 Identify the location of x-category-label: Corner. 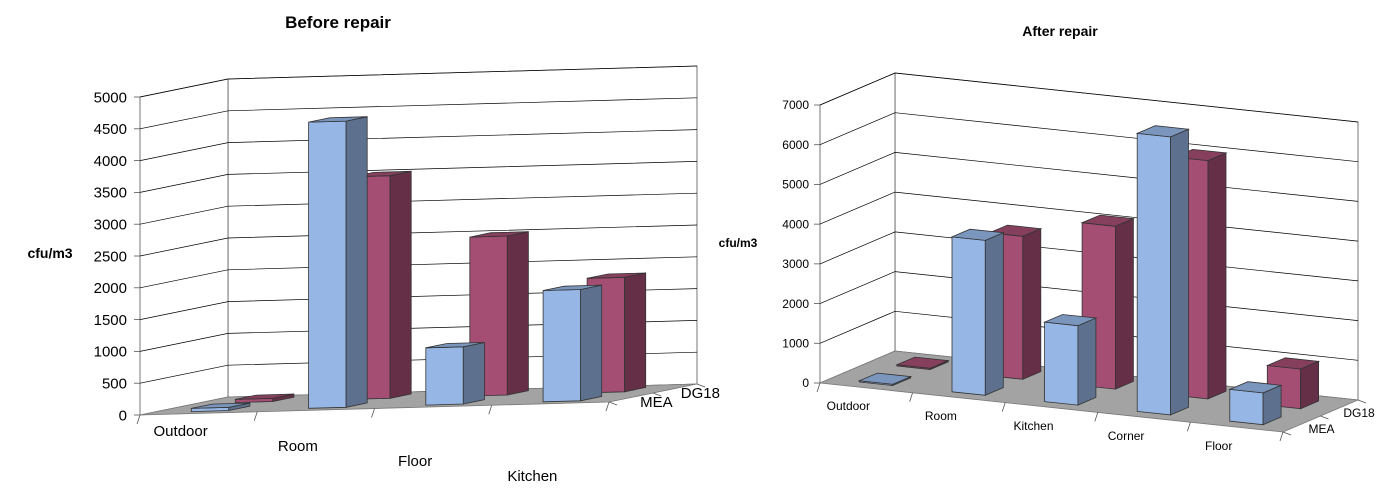
(1126, 436).